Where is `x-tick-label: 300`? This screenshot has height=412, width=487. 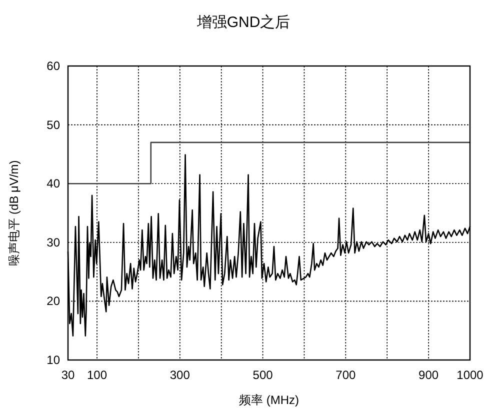 x-tick-label: 300 is located at coordinates (180, 375).